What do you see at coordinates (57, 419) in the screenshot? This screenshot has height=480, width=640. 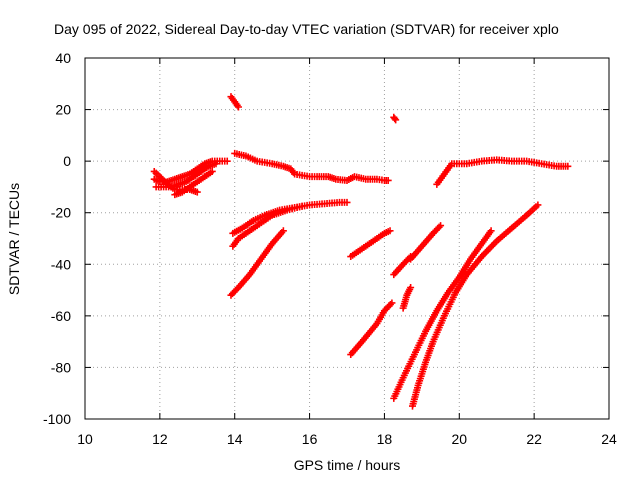 I see `y-tick-label: -100` at bounding box center [57, 419].